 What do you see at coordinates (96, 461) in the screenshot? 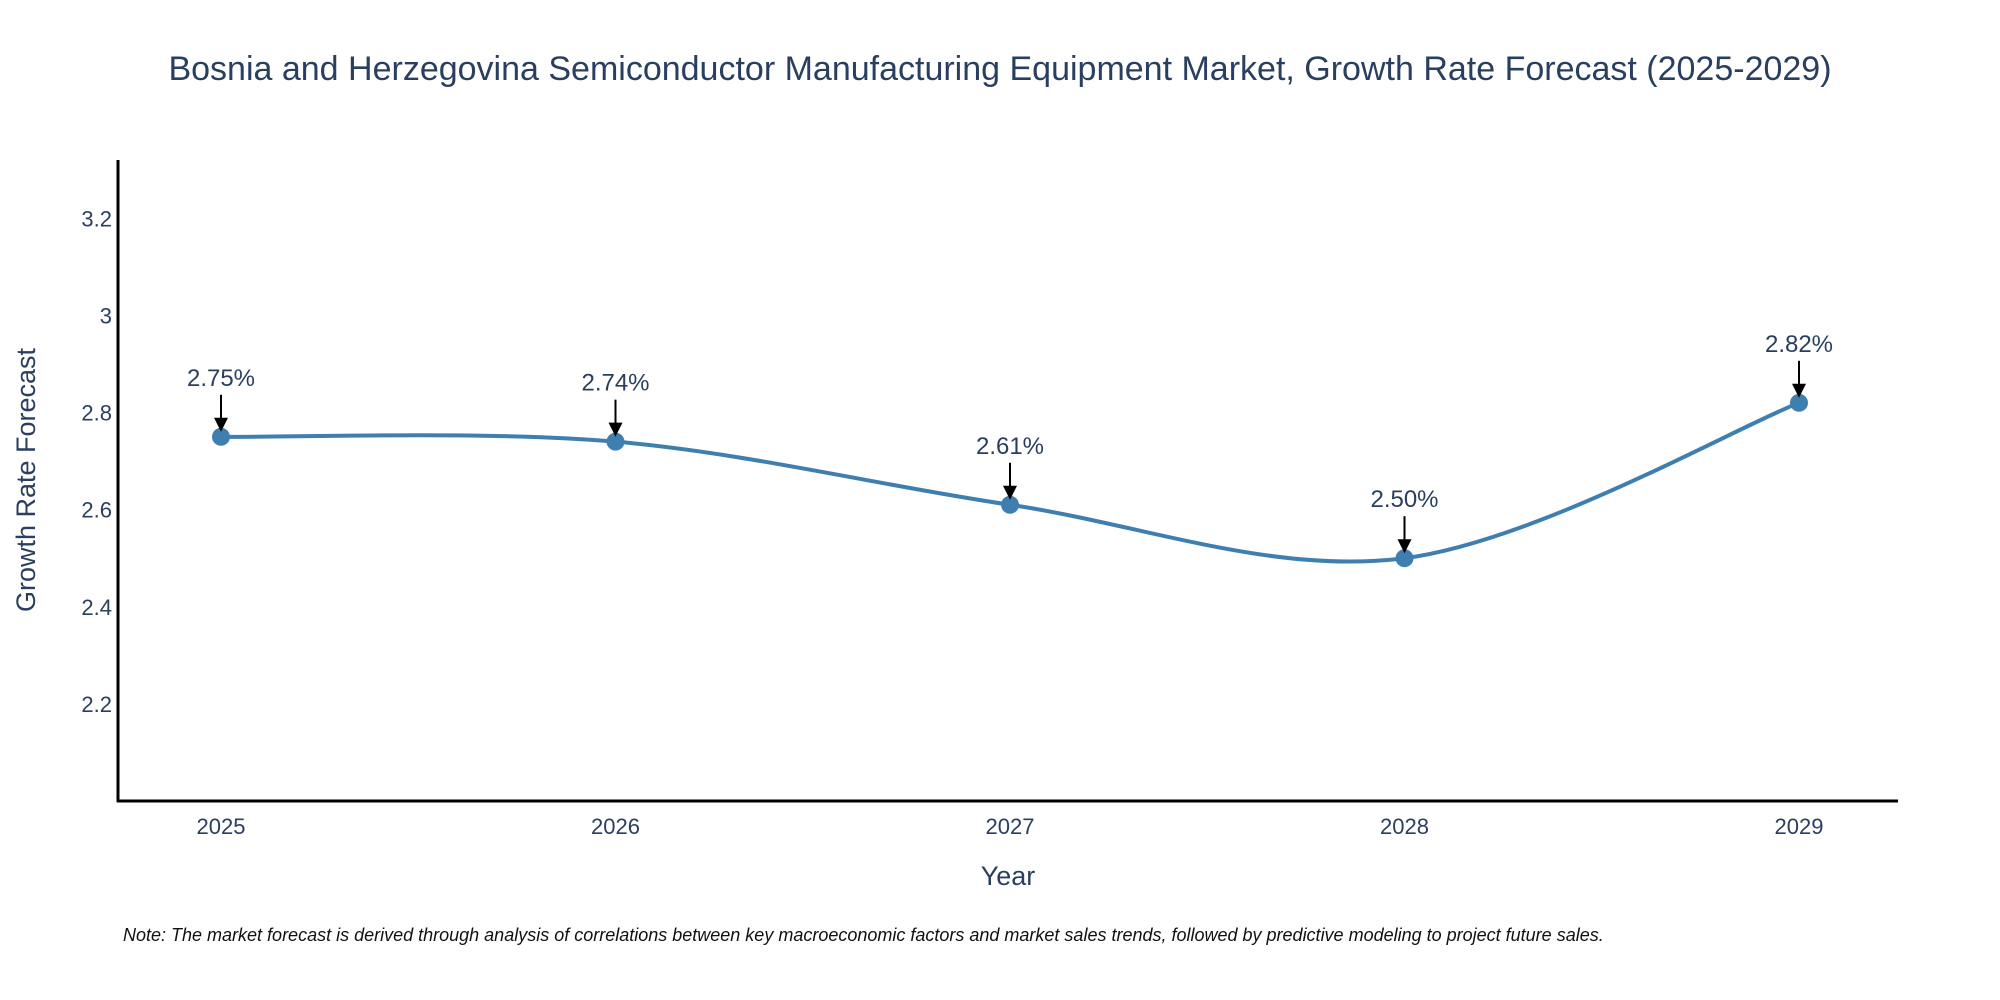
I see `y-axis-ticks: 2.2 2.4 2.6 2.8 3 3.2` at bounding box center [96, 461].